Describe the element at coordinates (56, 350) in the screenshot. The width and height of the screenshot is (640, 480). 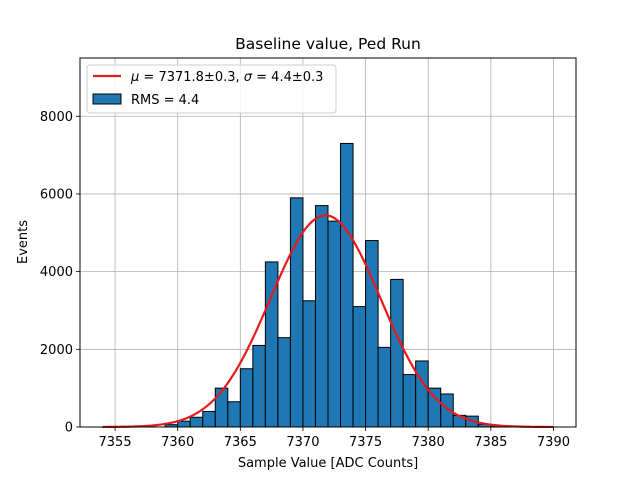
I see `y-tick-label: 2000` at that location.